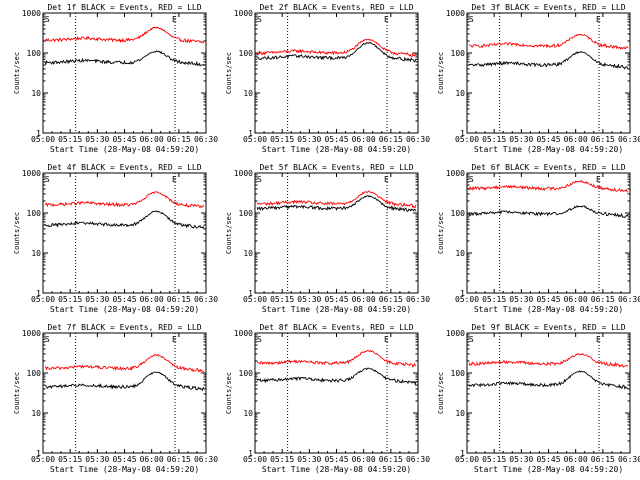 Image resolution: width=640 pixels, height=480 pixels. What do you see at coordinates (548, 167) in the screenshot?
I see `panel-title: Det 6f BLACK = Events, RED = LLD` at bounding box center [548, 167].